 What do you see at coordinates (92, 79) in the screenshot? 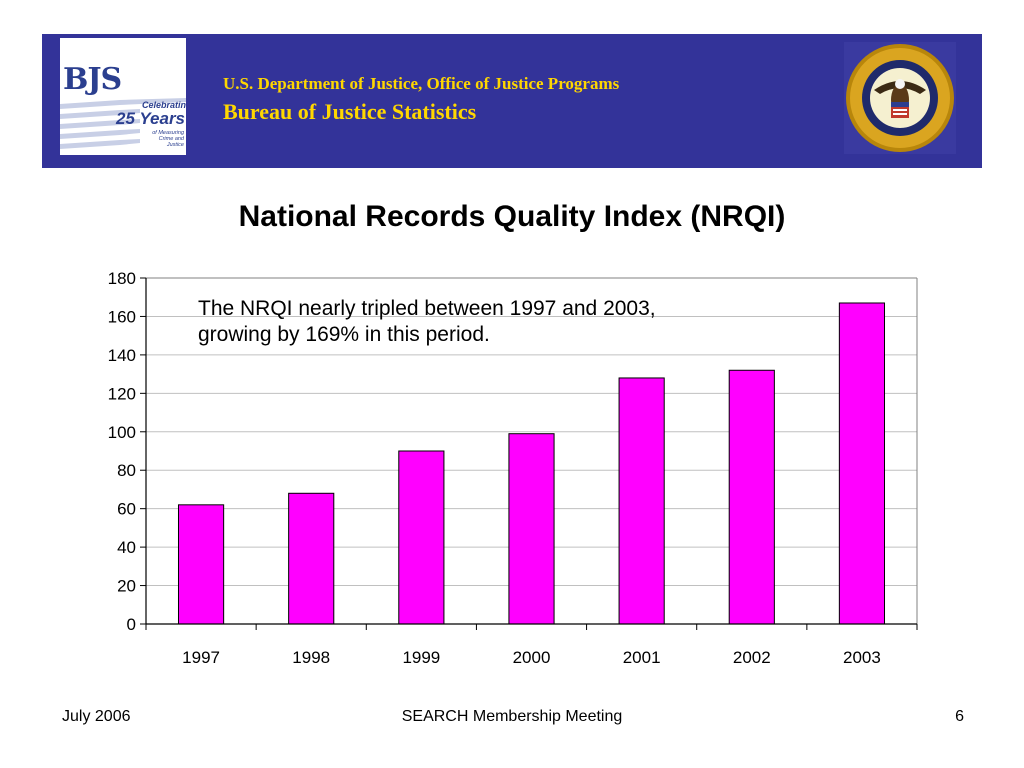
I see `logo-letters: BJS` at bounding box center [92, 79].